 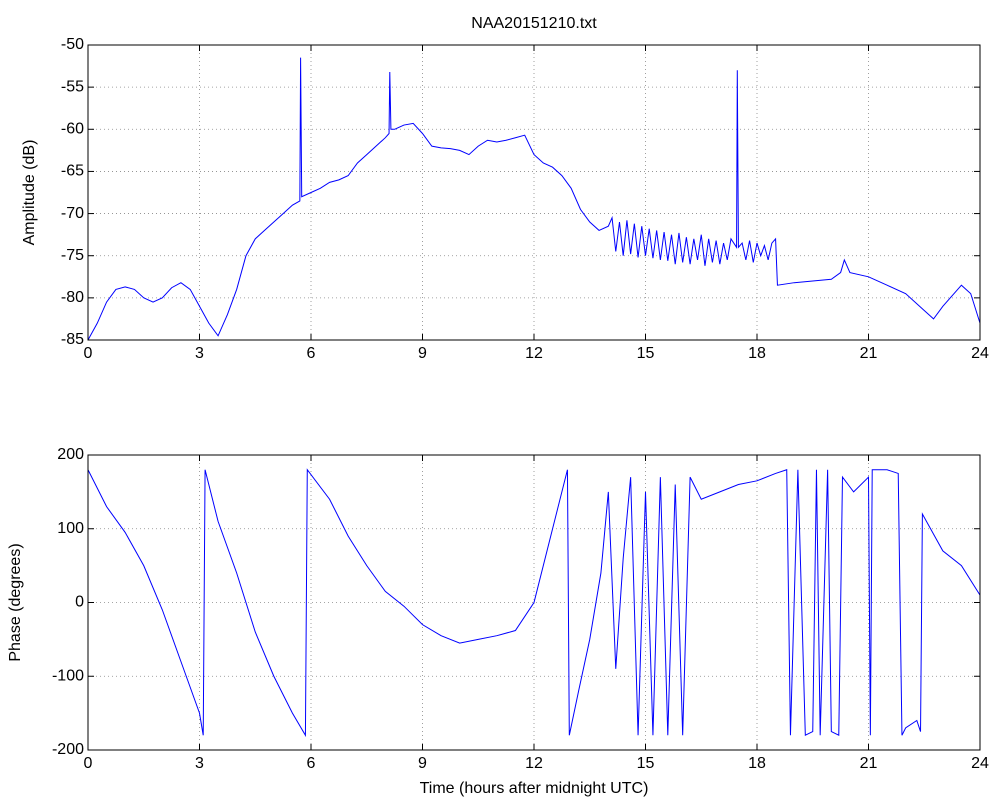 What do you see at coordinates (534, 788) in the screenshot?
I see `x-axis-label: Time (hours after midnight UTC)` at bounding box center [534, 788].